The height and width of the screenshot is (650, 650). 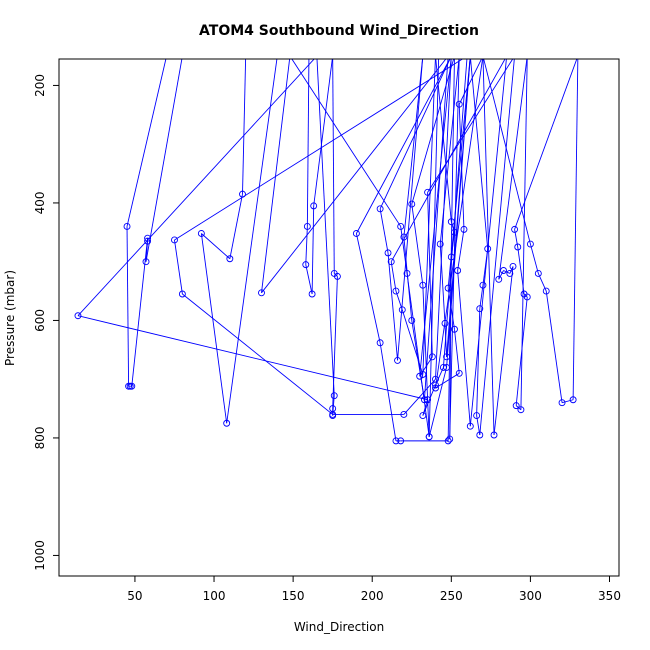 I want to click on chart-title: ATOM4 Southbound Wind_Direction, so click(x=339, y=31).